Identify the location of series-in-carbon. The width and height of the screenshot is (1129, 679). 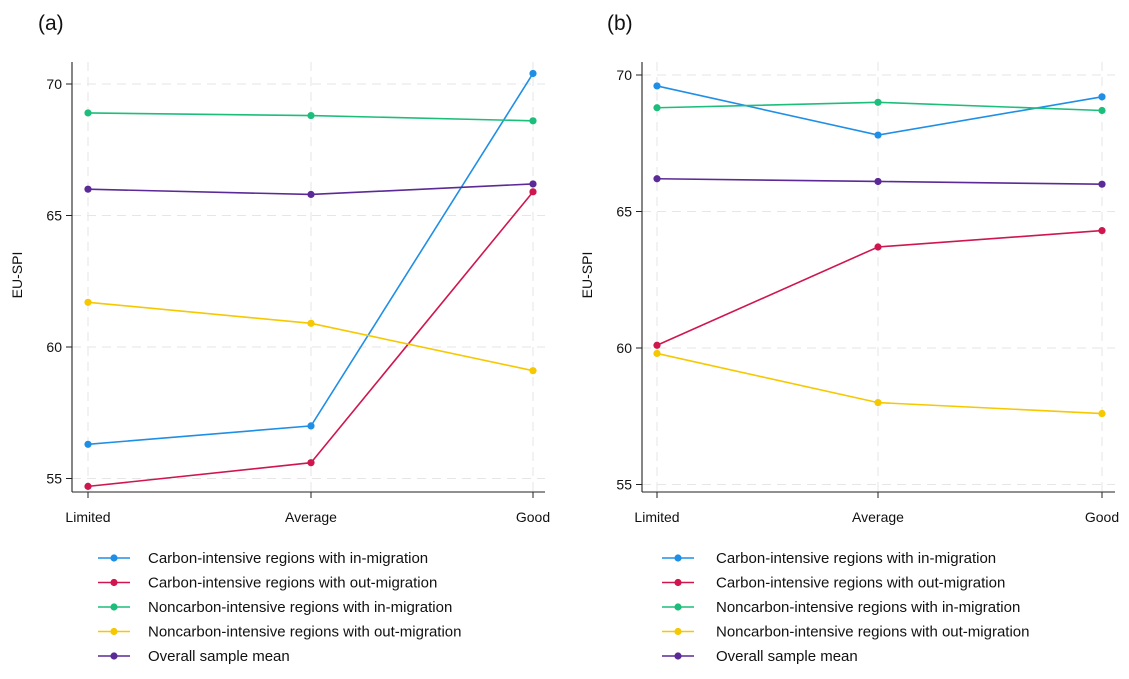
(879, 110).